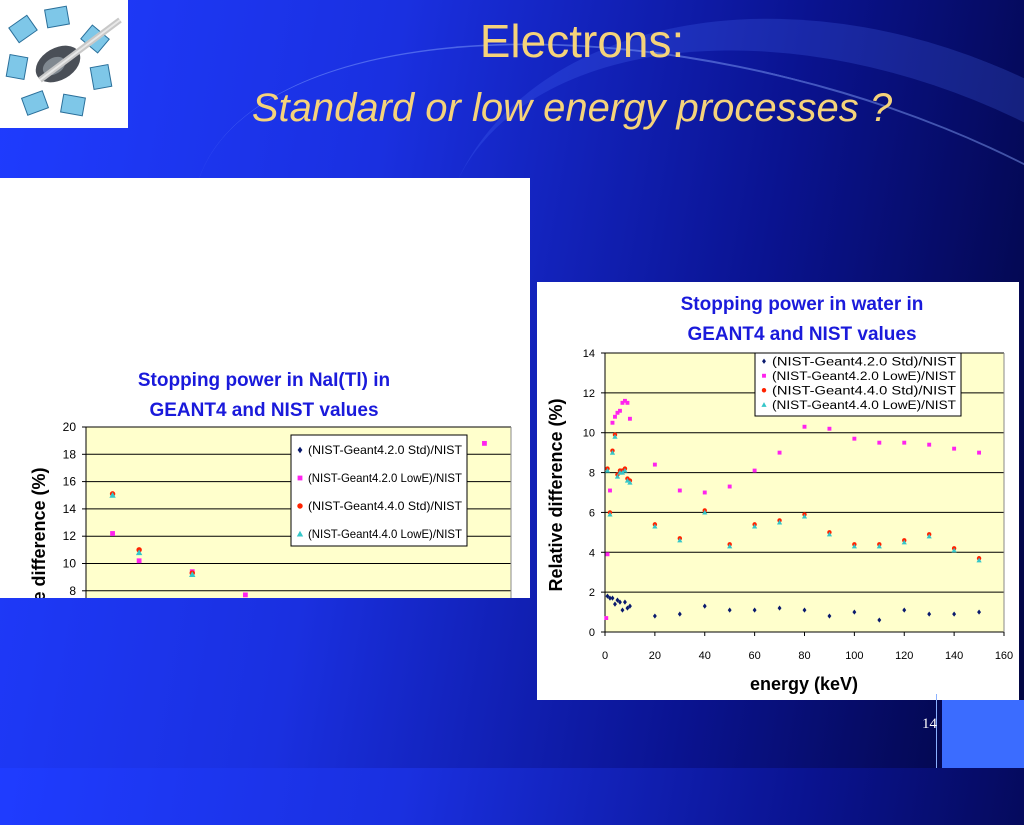 This screenshot has width=1024, height=825. I want to click on chart-title-line: GEANT4 and NIST values, so click(263, 410).